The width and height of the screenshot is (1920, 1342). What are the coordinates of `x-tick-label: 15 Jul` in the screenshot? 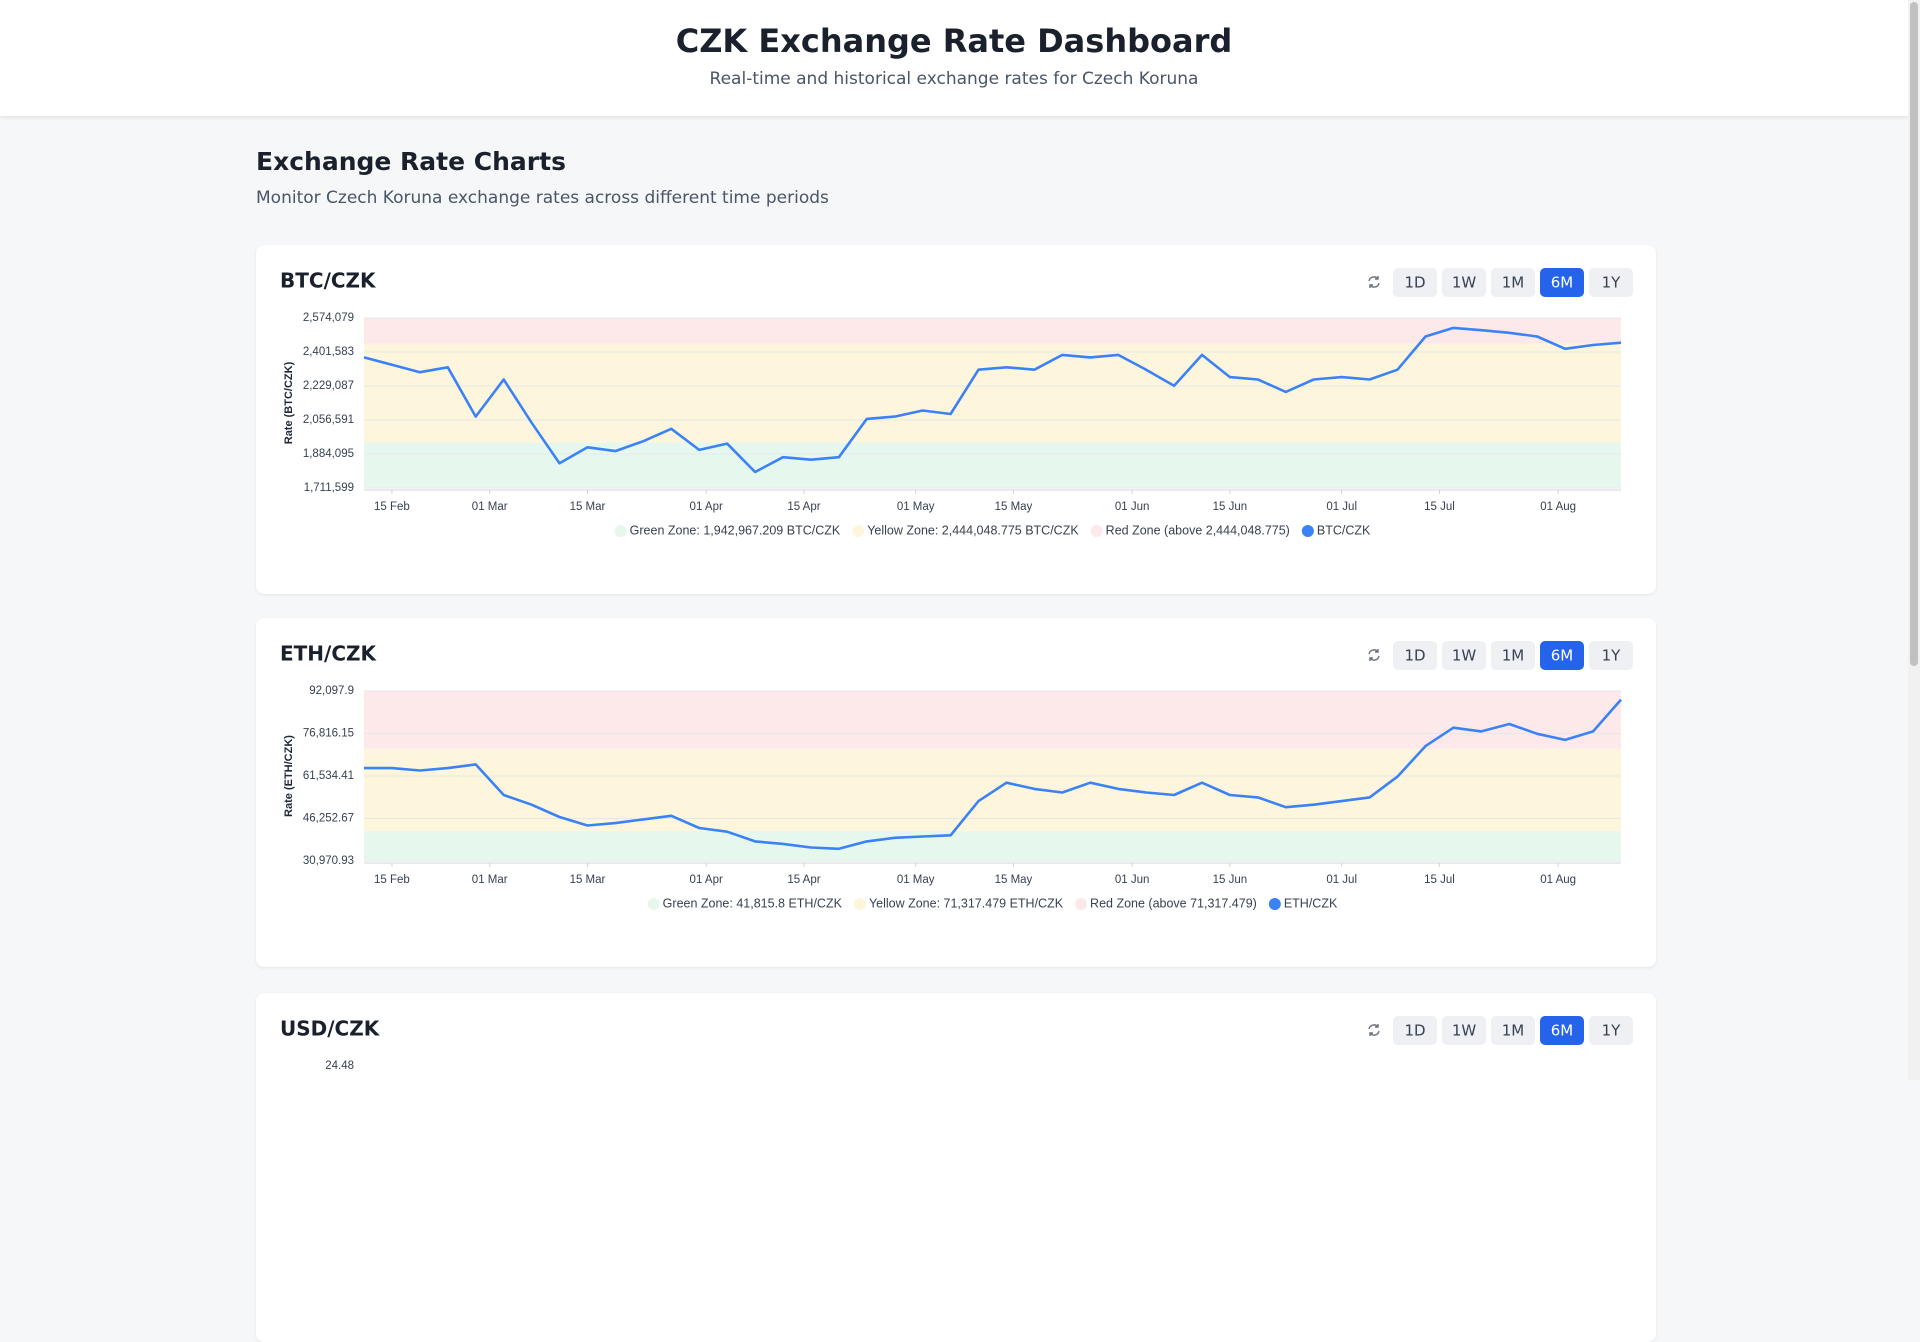 It's located at (1439, 880).